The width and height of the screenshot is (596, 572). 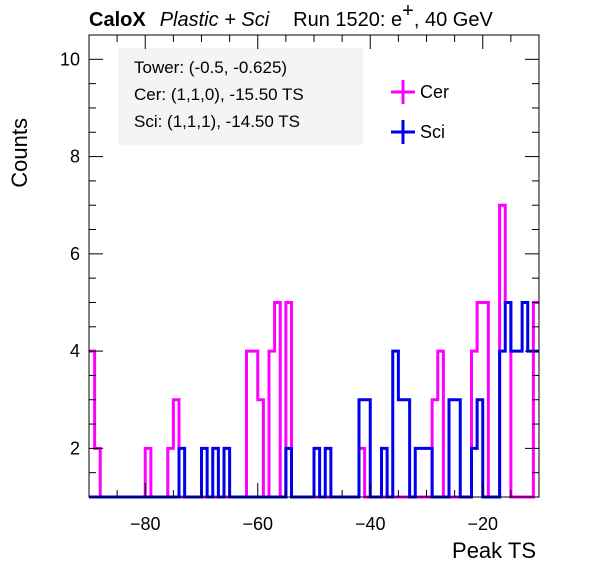 What do you see at coordinates (434, 92) in the screenshot?
I see `legend-label-cer: Cer` at bounding box center [434, 92].